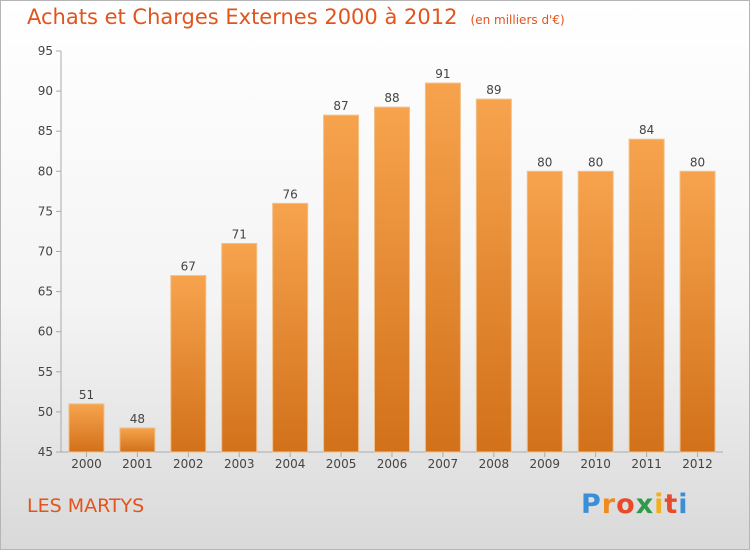  What do you see at coordinates (45, 51) in the screenshot?
I see `y-tick-label: 95` at bounding box center [45, 51].